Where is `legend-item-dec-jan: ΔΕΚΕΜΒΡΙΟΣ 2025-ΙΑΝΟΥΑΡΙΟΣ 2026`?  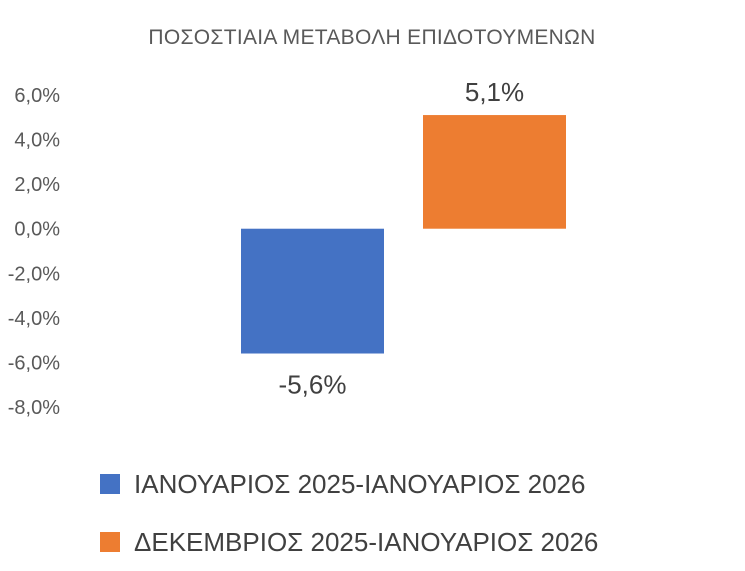 legend-item-dec-jan: ΔΕΚΕΜΒΡΙΟΣ 2025-ΙΑΝΟΥΑΡΙΟΣ 2026 is located at coordinates (349, 542).